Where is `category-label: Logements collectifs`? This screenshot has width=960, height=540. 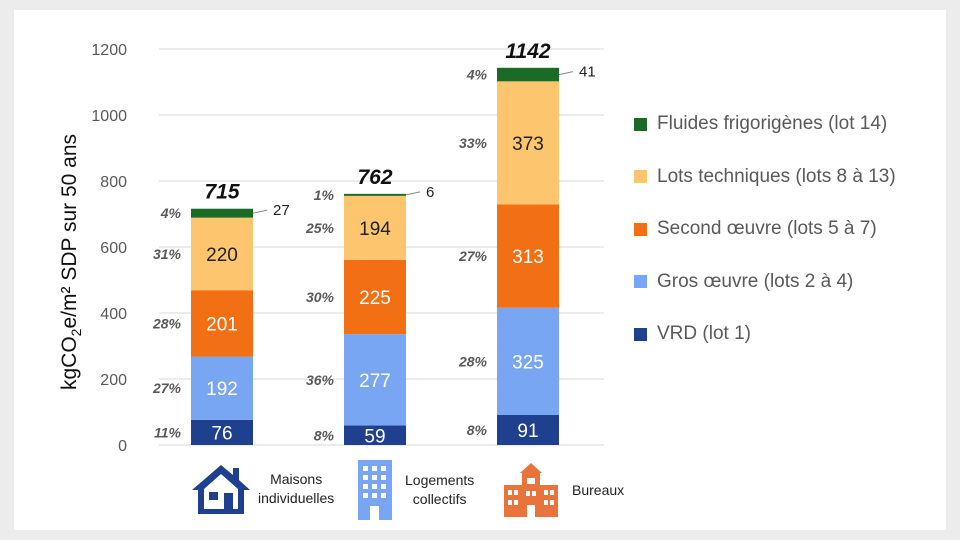
category-label: Logements collectifs is located at coordinates (440, 489).